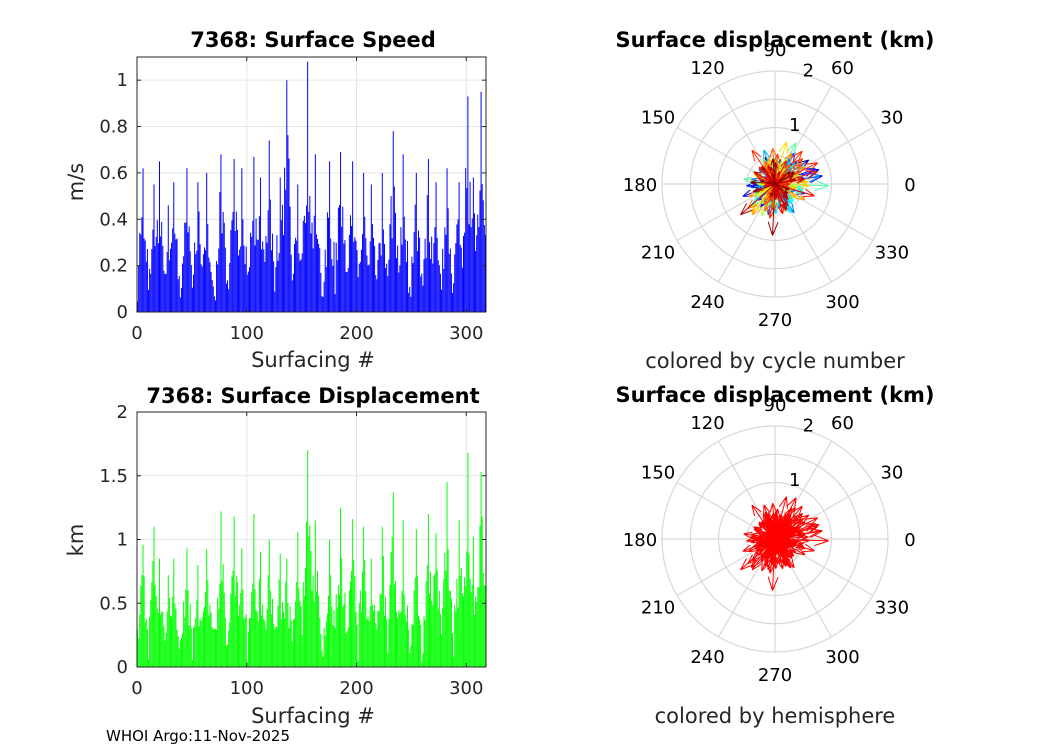 The height and width of the screenshot is (750, 1050). I want to click on polar-angle-label: 210, so click(658, 253).